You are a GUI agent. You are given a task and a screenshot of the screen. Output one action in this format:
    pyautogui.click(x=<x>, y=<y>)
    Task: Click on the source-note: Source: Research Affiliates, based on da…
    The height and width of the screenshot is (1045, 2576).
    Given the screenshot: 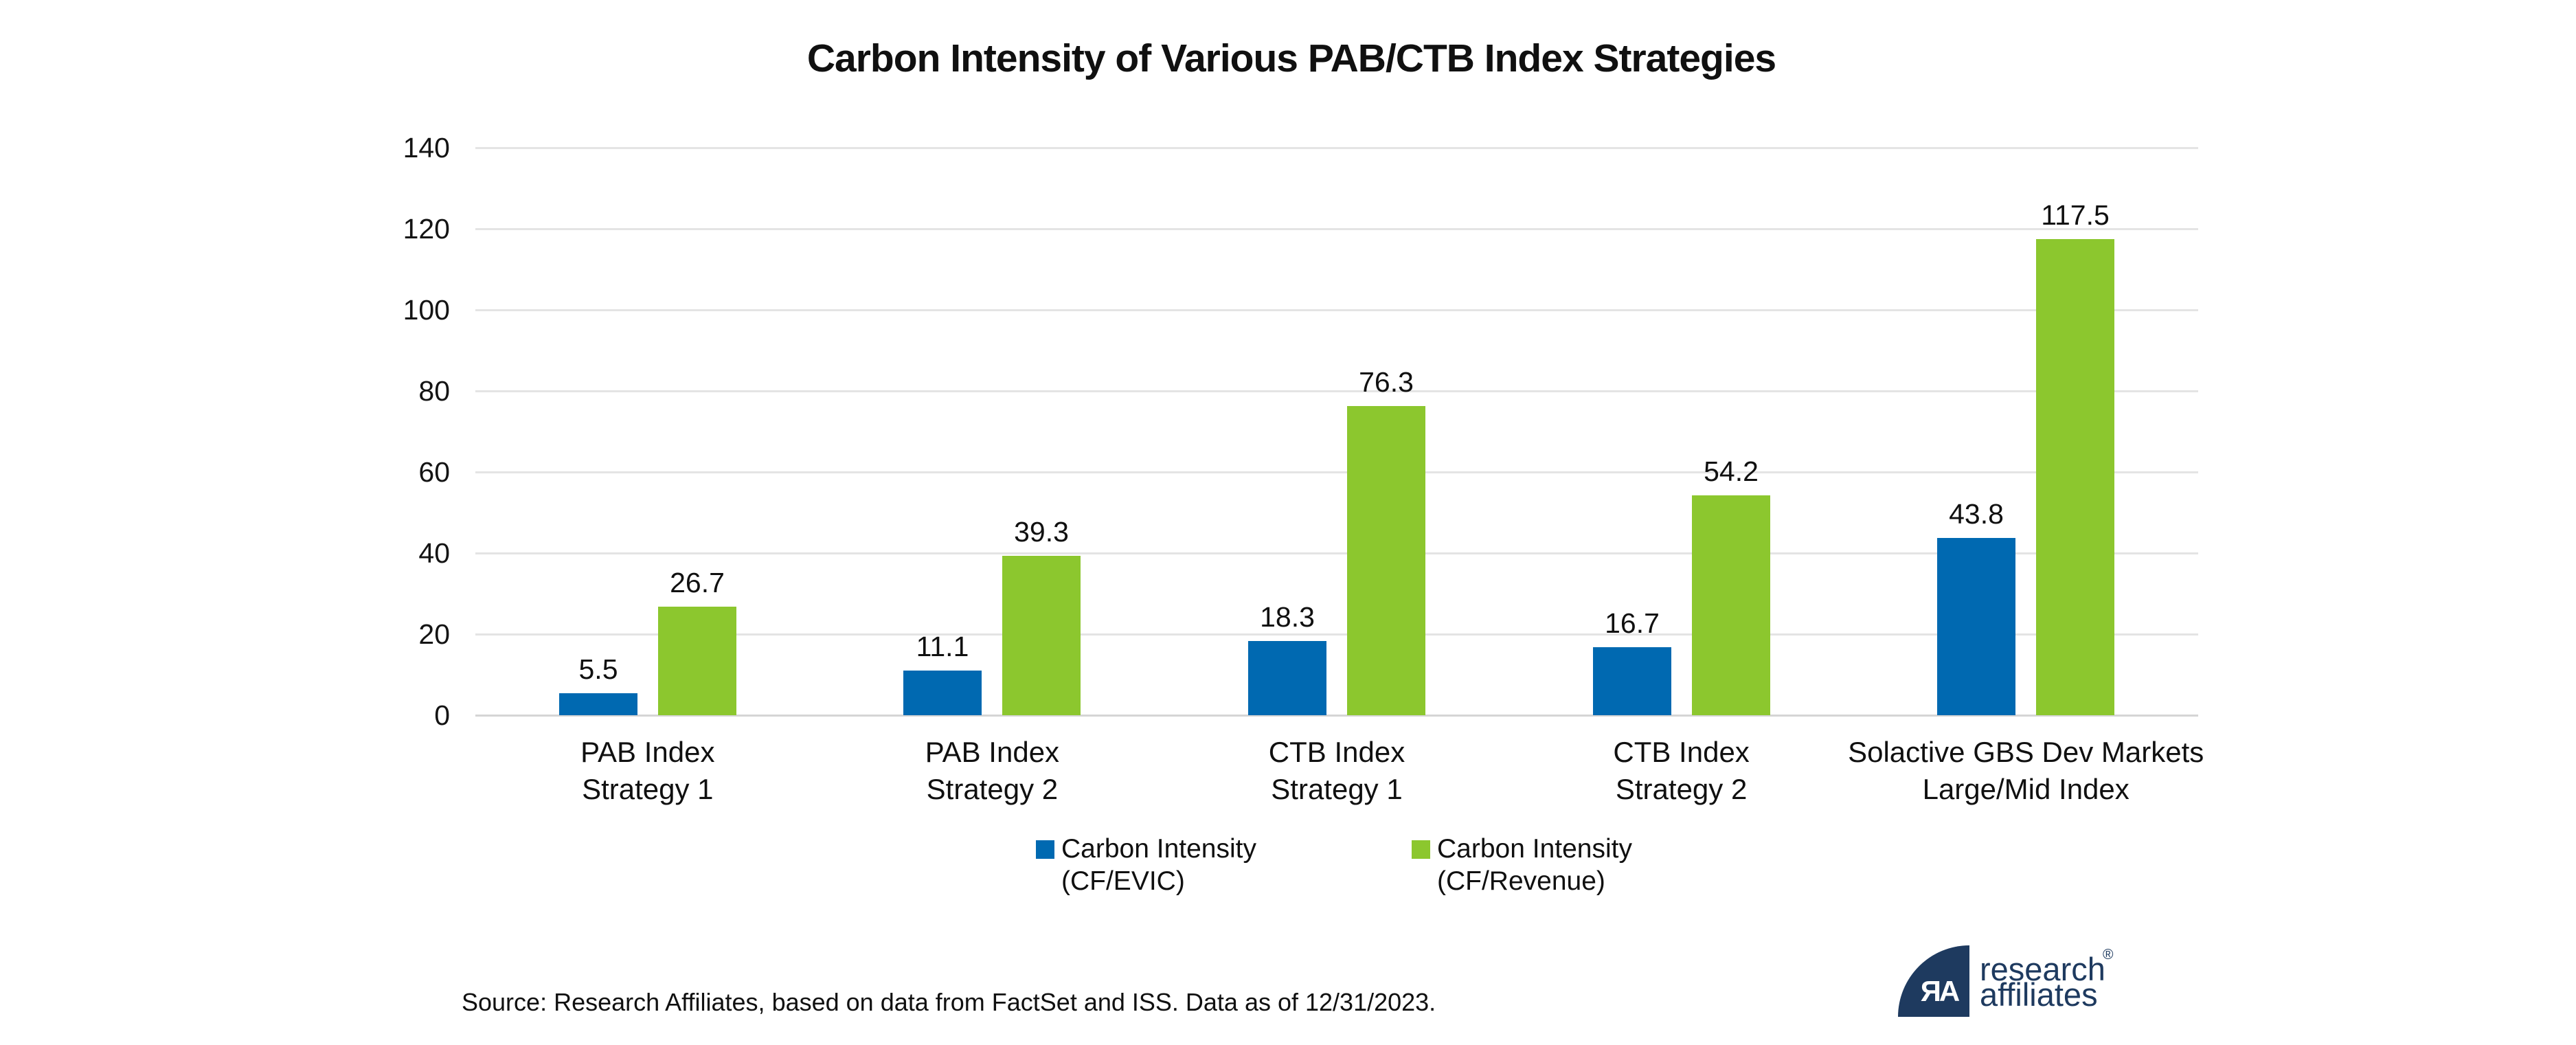 What is the action you would take?
    pyautogui.click(x=949, y=1002)
    